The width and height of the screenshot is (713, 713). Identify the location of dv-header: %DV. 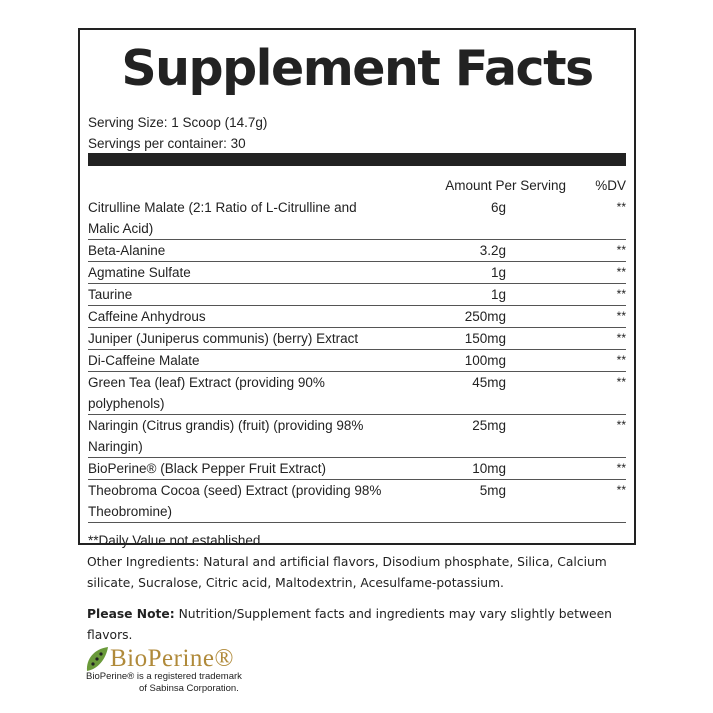
(610, 185).